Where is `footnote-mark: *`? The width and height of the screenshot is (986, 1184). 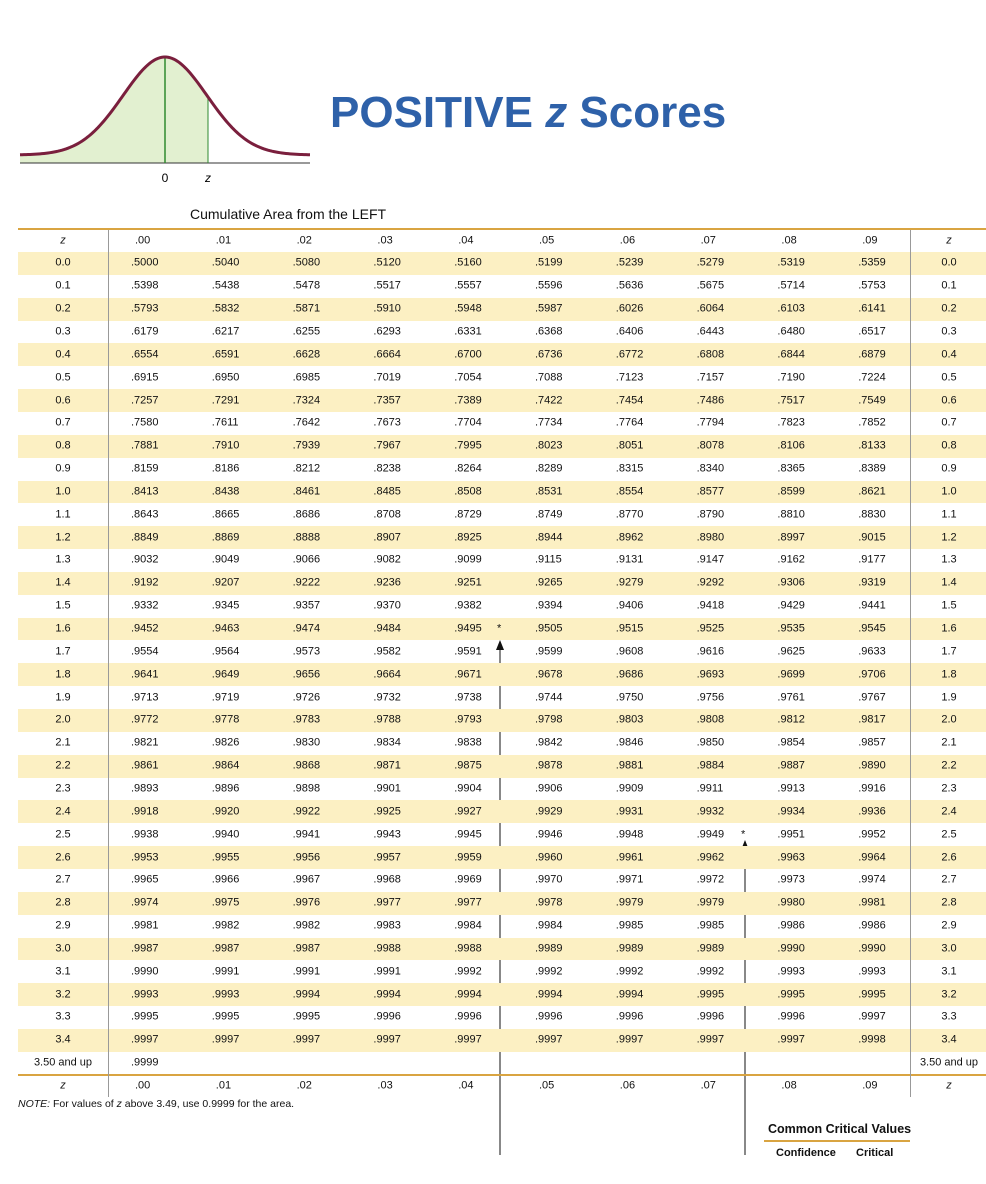
footnote-mark: * is located at coordinates (743, 834).